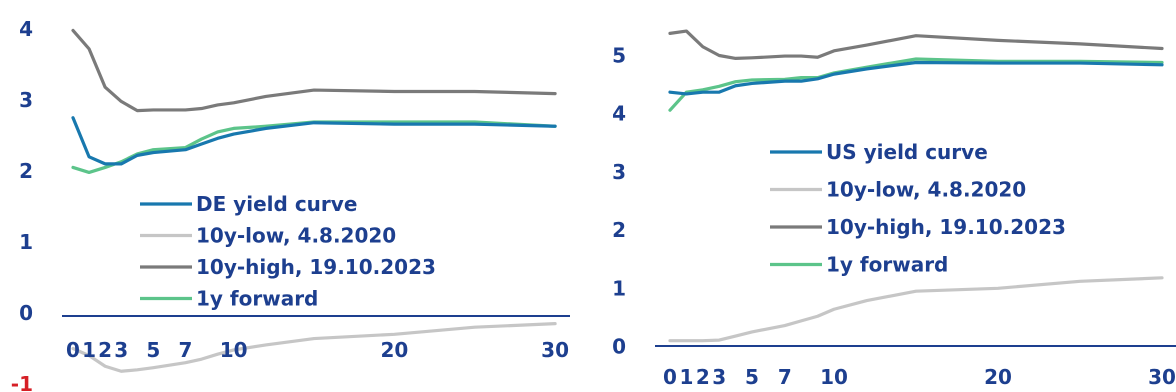 The width and height of the screenshot is (1176, 392). Describe the element at coordinates (314, 347) in the screenshot. I see `de-series-10y-low-4-8-2020` at that location.